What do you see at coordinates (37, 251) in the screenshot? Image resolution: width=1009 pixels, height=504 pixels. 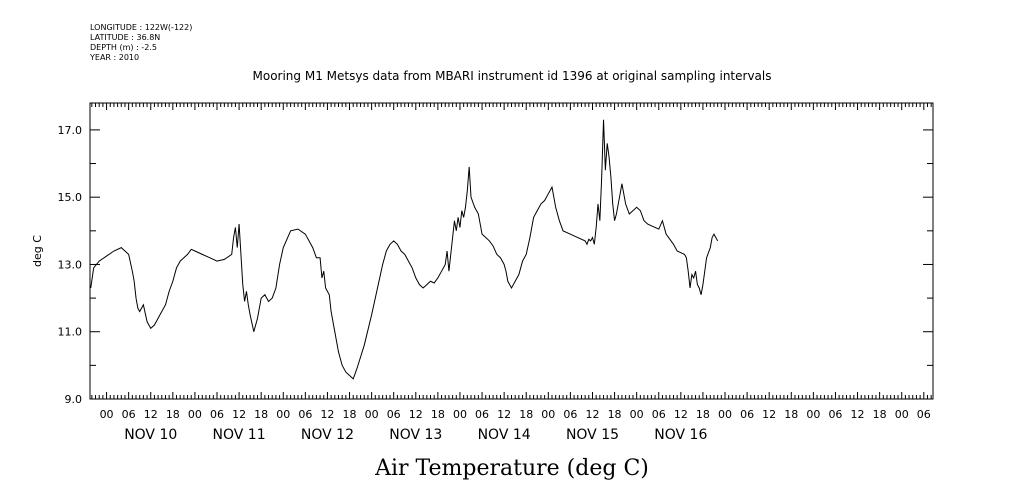 I see `y-axis-label: deg C` at bounding box center [37, 251].